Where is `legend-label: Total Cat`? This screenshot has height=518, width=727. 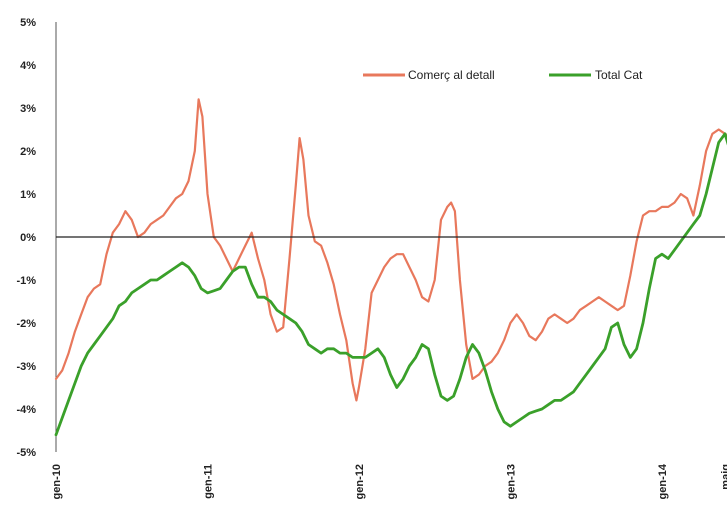
legend-label: Total Cat is located at coordinates (619, 75).